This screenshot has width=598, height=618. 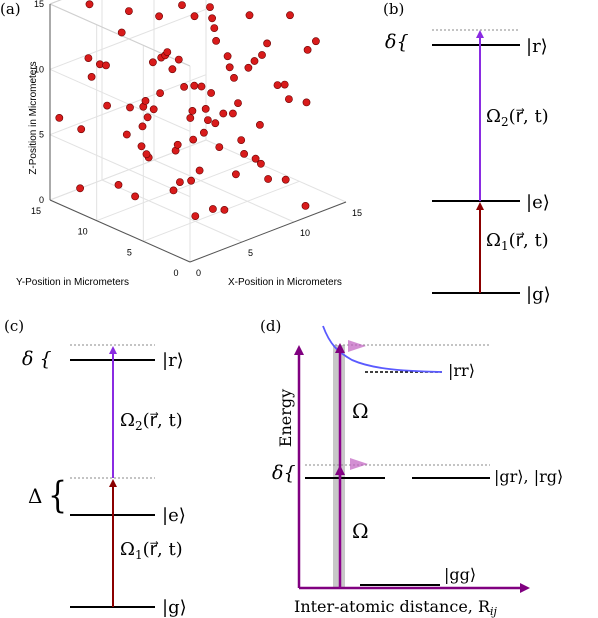 I want to click on omega-upper-label: Ω, so click(x=360, y=411).